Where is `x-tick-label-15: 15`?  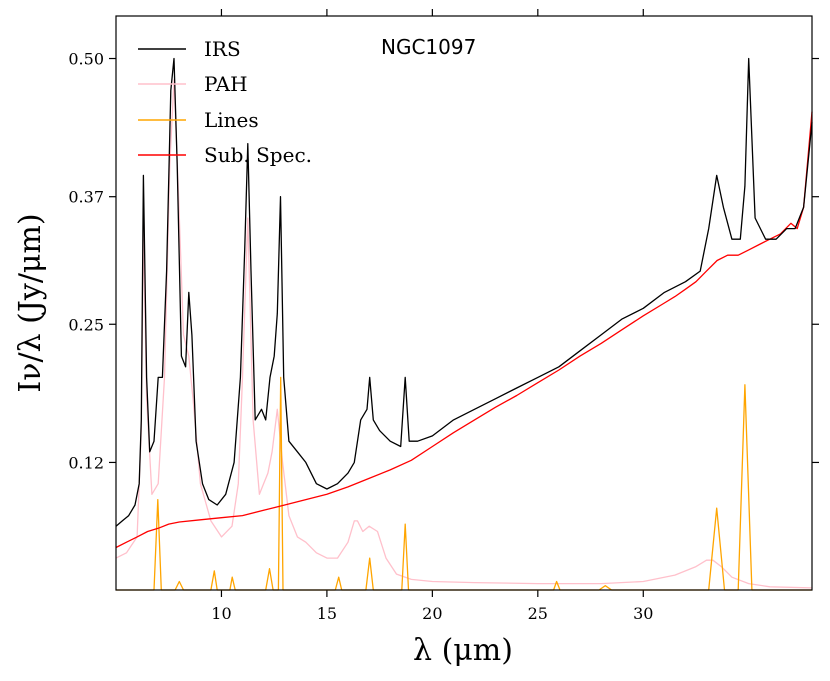
x-tick-label-15: 15 is located at coordinates (327, 613).